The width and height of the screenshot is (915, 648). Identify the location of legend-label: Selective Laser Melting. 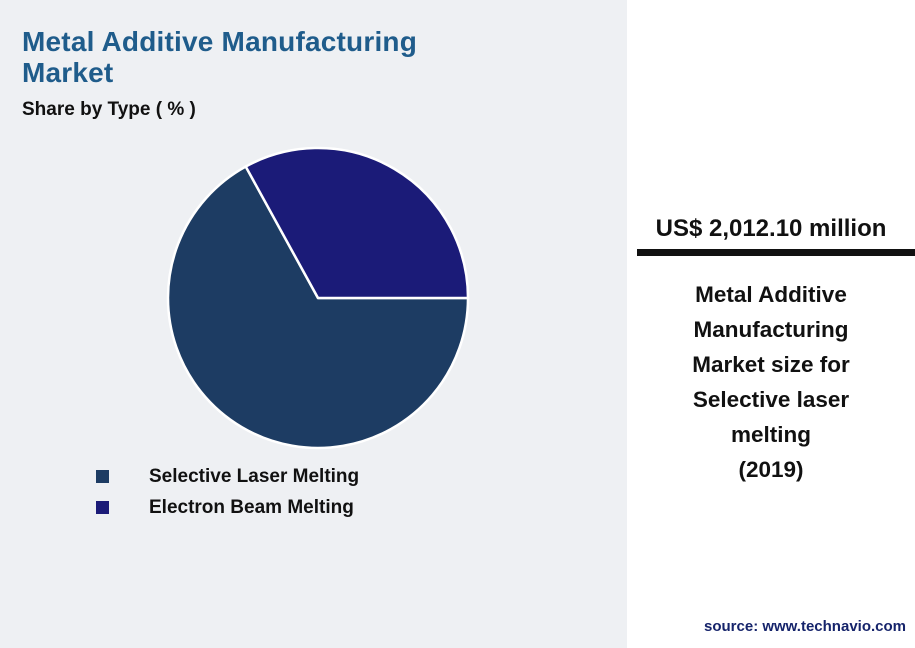
(254, 476).